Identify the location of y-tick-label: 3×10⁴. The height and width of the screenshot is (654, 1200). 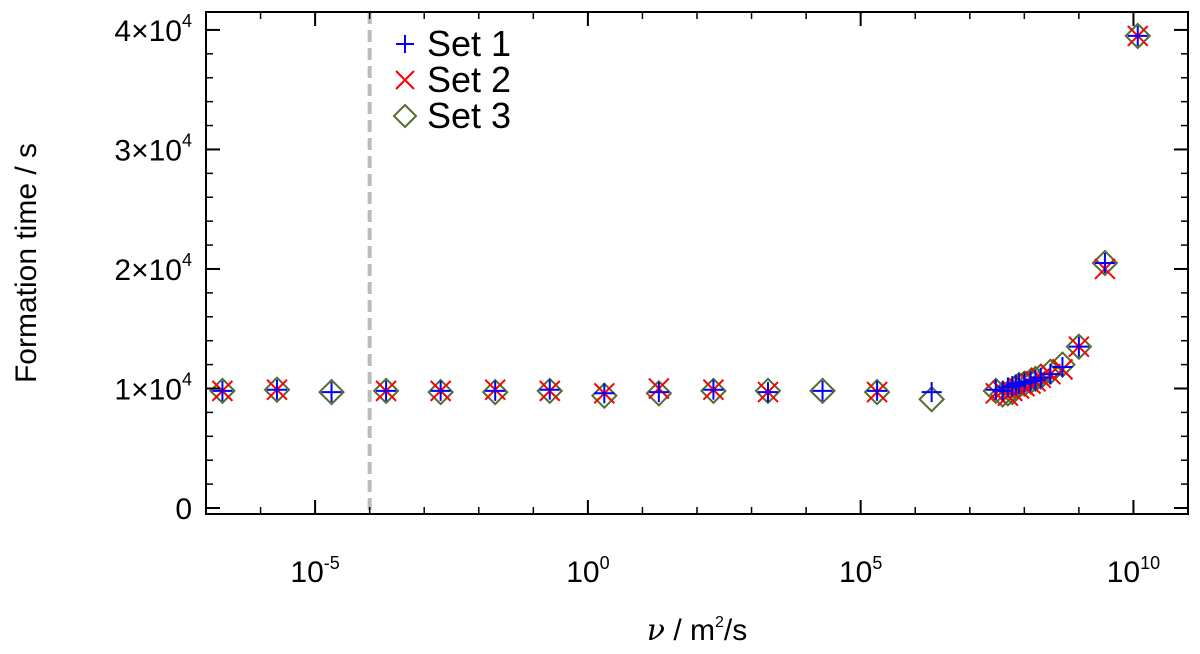
(153, 148).